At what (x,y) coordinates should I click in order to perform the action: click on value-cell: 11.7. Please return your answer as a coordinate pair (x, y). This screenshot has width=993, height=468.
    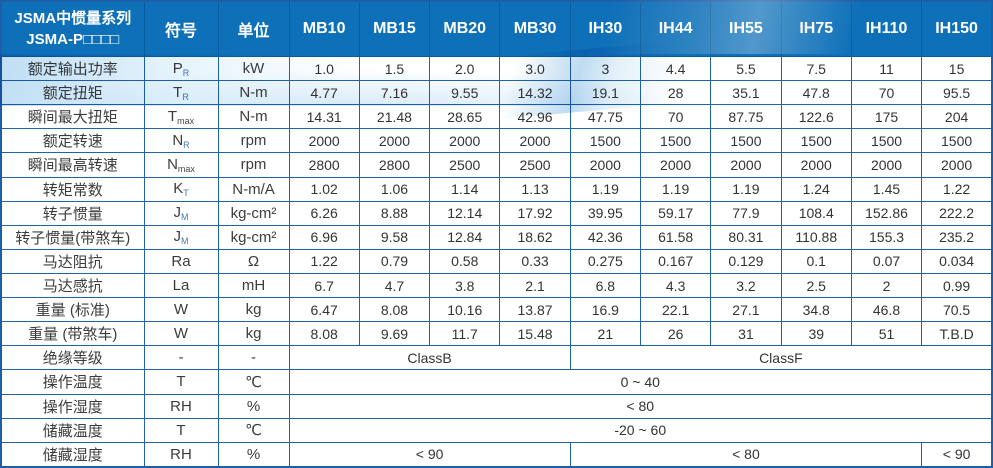
    Looking at the image, I should click on (465, 334).